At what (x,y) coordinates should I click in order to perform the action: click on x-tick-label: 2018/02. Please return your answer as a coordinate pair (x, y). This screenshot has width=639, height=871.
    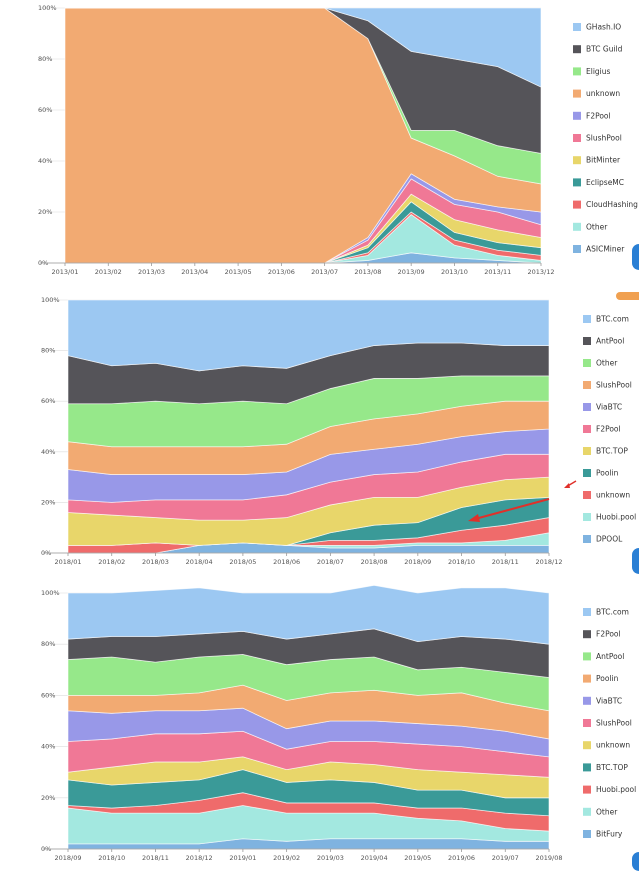
    Looking at the image, I should click on (111, 562).